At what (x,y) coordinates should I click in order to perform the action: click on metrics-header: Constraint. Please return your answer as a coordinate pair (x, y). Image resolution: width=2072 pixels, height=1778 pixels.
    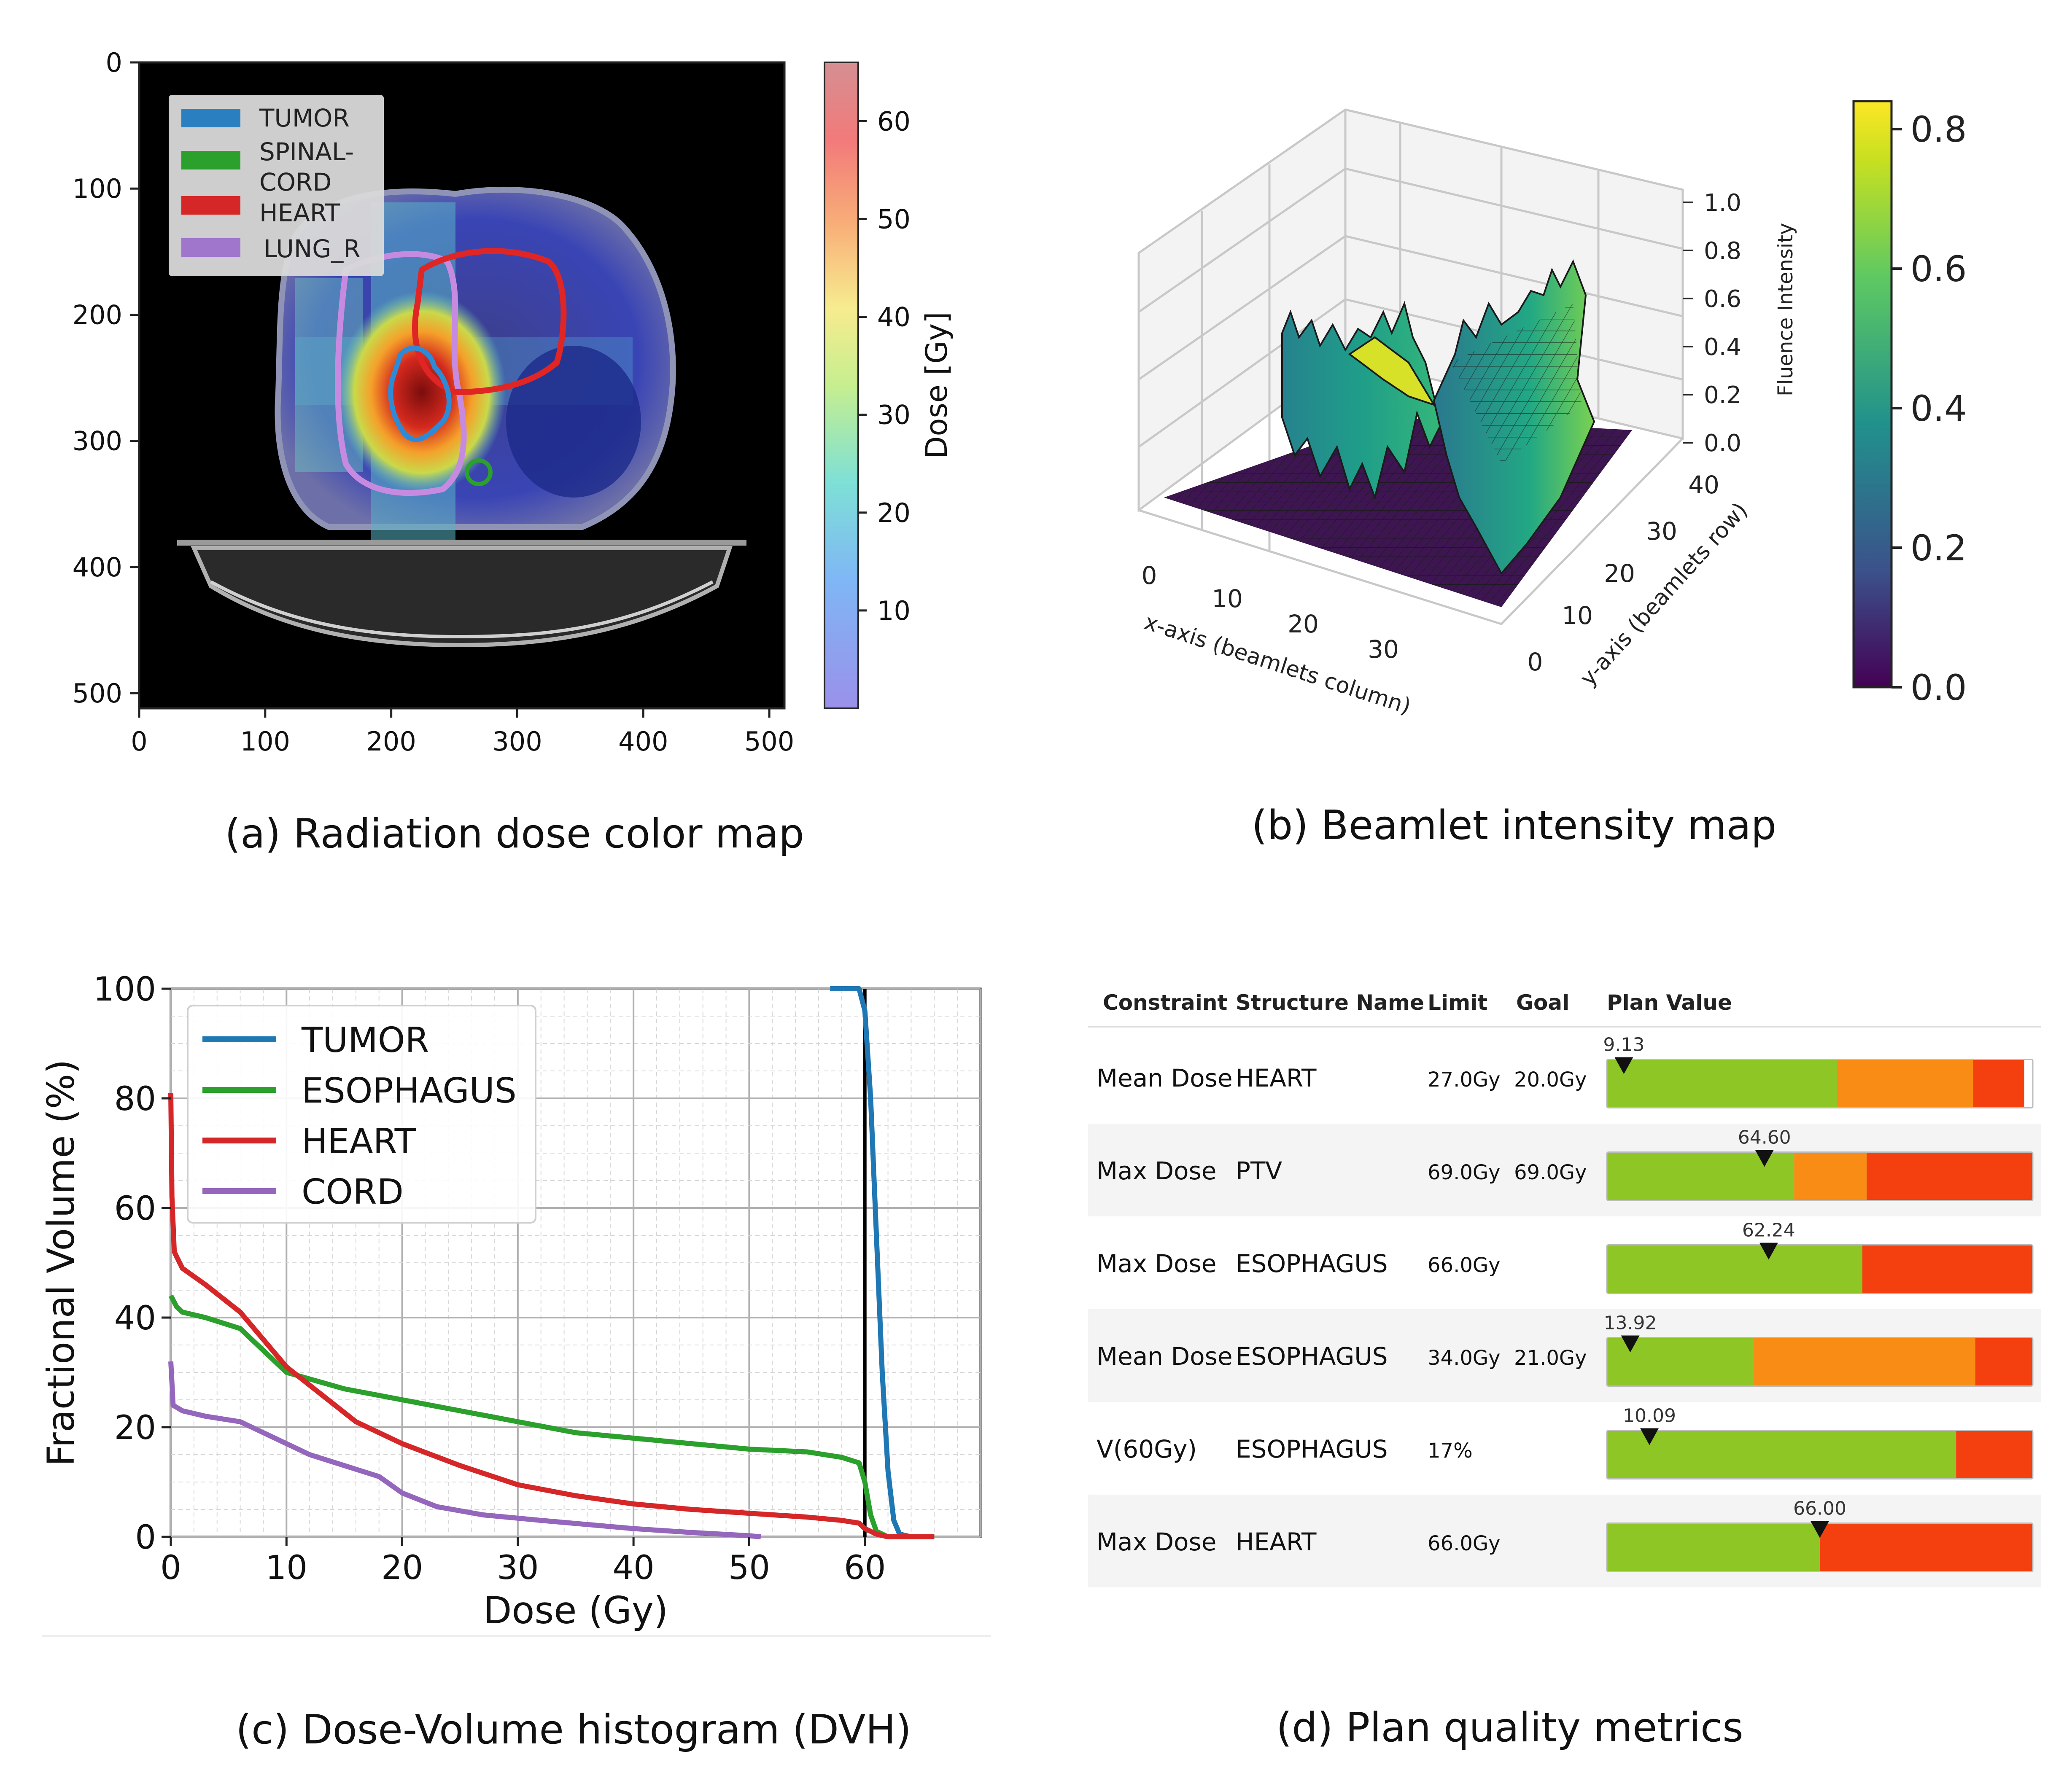
    Looking at the image, I should click on (1165, 1002).